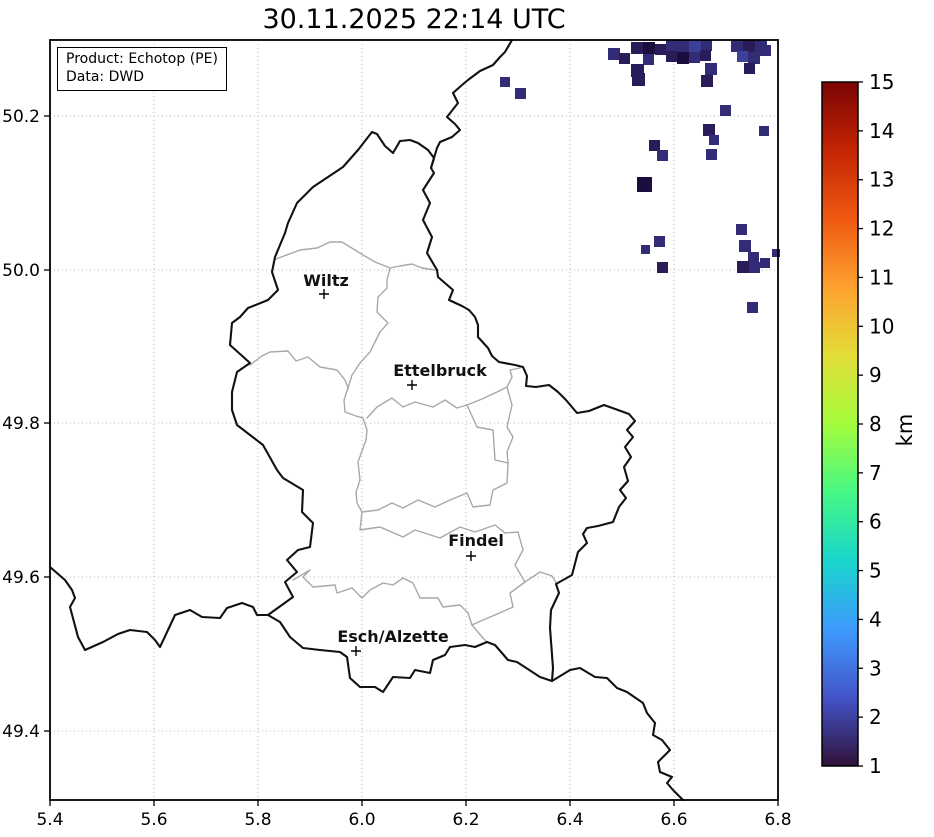  What do you see at coordinates (324, 294) in the screenshot?
I see `city-marker-wiltz` at bounding box center [324, 294].